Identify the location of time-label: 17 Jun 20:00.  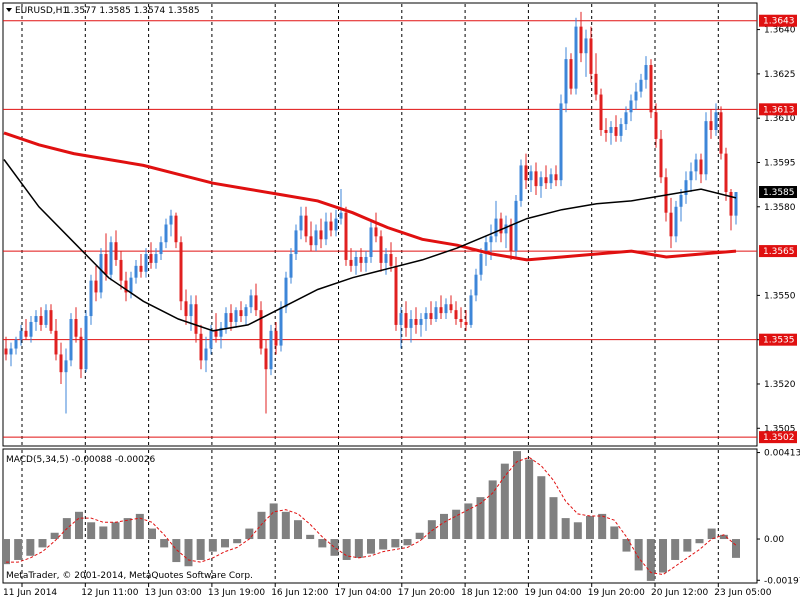
(426, 593).